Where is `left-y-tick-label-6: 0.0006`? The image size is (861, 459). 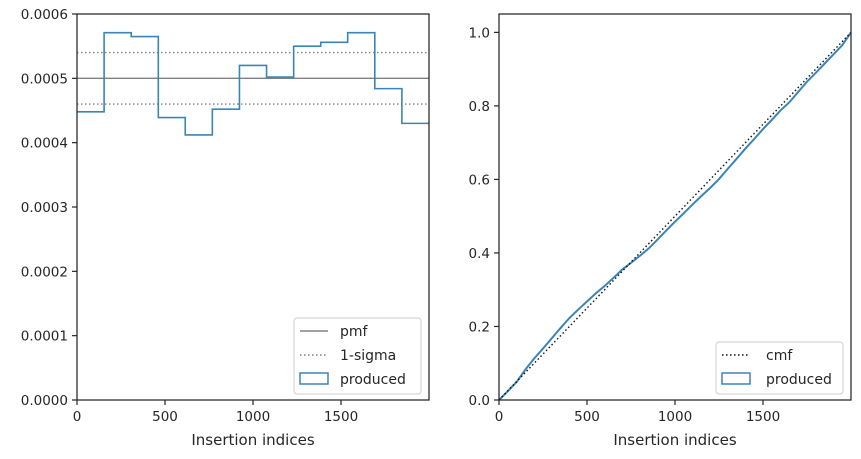 left-y-tick-label-6: 0.0006 is located at coordinates (44, 15).